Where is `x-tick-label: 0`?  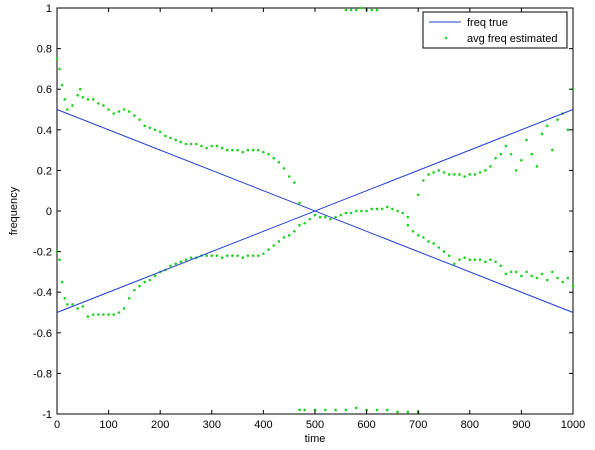 x-tick-label: 0 is located at coordinates (57, 425).